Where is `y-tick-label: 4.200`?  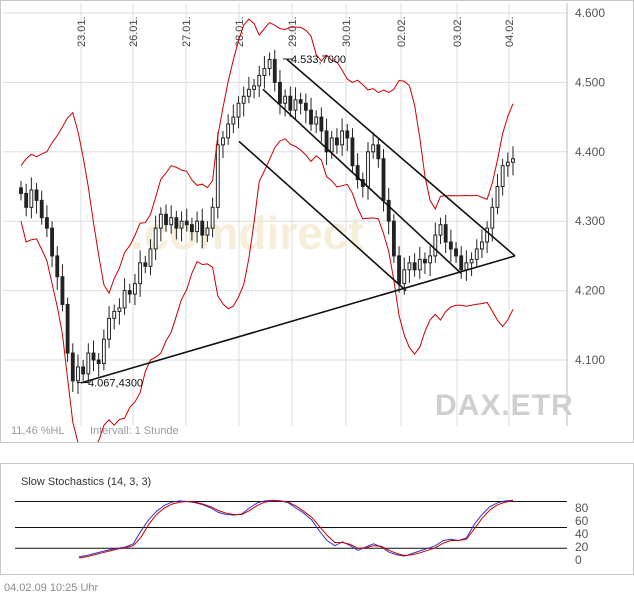
y-tick-label: 4.200 is located at coordinates (590, 291).